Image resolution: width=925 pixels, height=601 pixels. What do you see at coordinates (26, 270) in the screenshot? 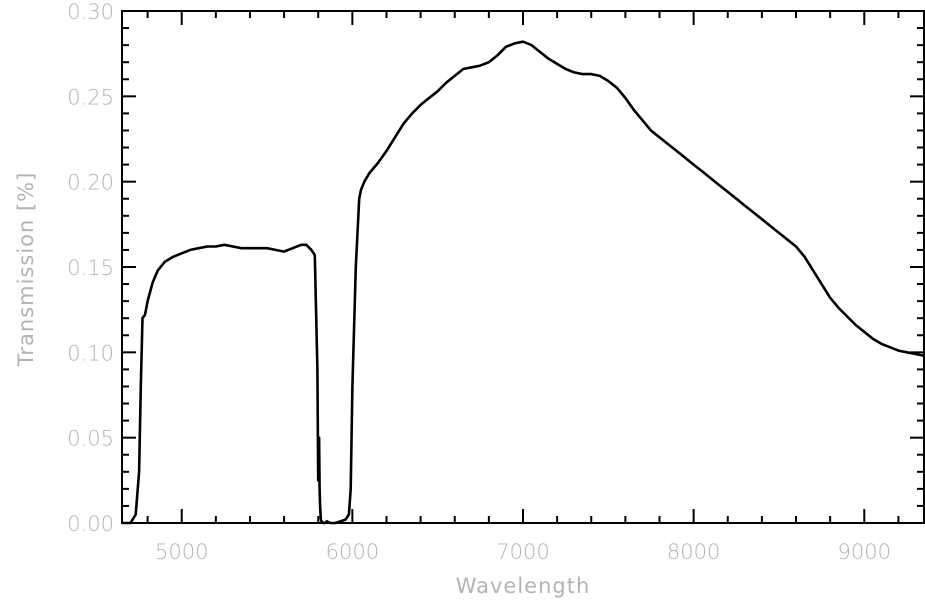
I see `y-axis-title: Transmission [%]` at bounding box center [26, 270].